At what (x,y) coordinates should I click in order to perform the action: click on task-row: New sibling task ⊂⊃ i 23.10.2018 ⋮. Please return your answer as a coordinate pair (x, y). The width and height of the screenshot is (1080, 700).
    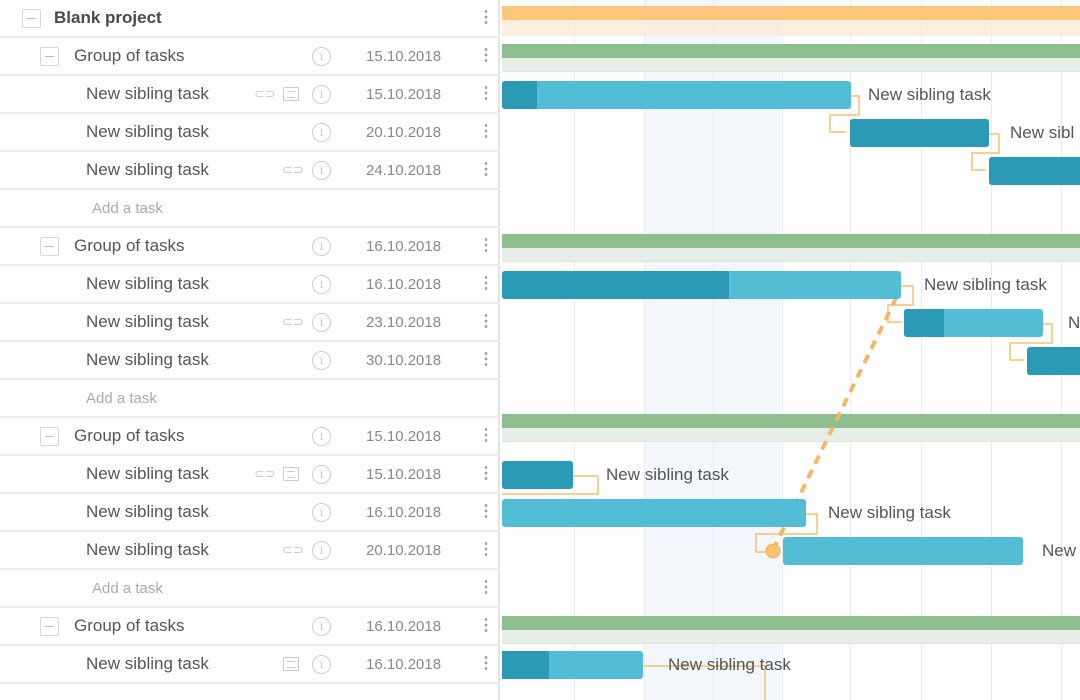
    Looking at the image, I should click on (250, 323).